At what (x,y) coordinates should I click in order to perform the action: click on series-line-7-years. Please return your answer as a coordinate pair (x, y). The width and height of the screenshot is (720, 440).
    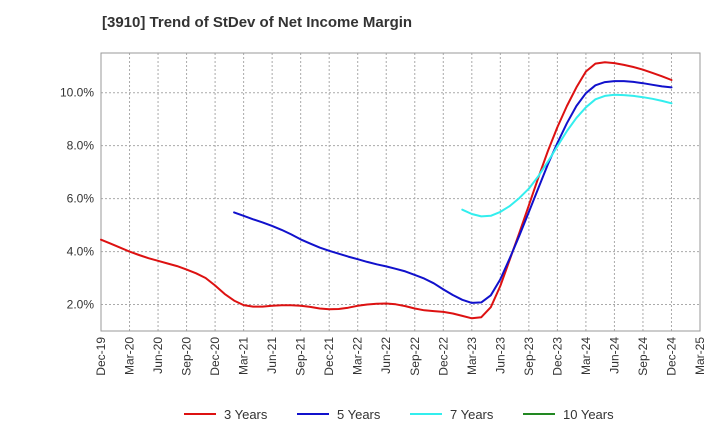
    Looking at the image, I should click on (567, 155).